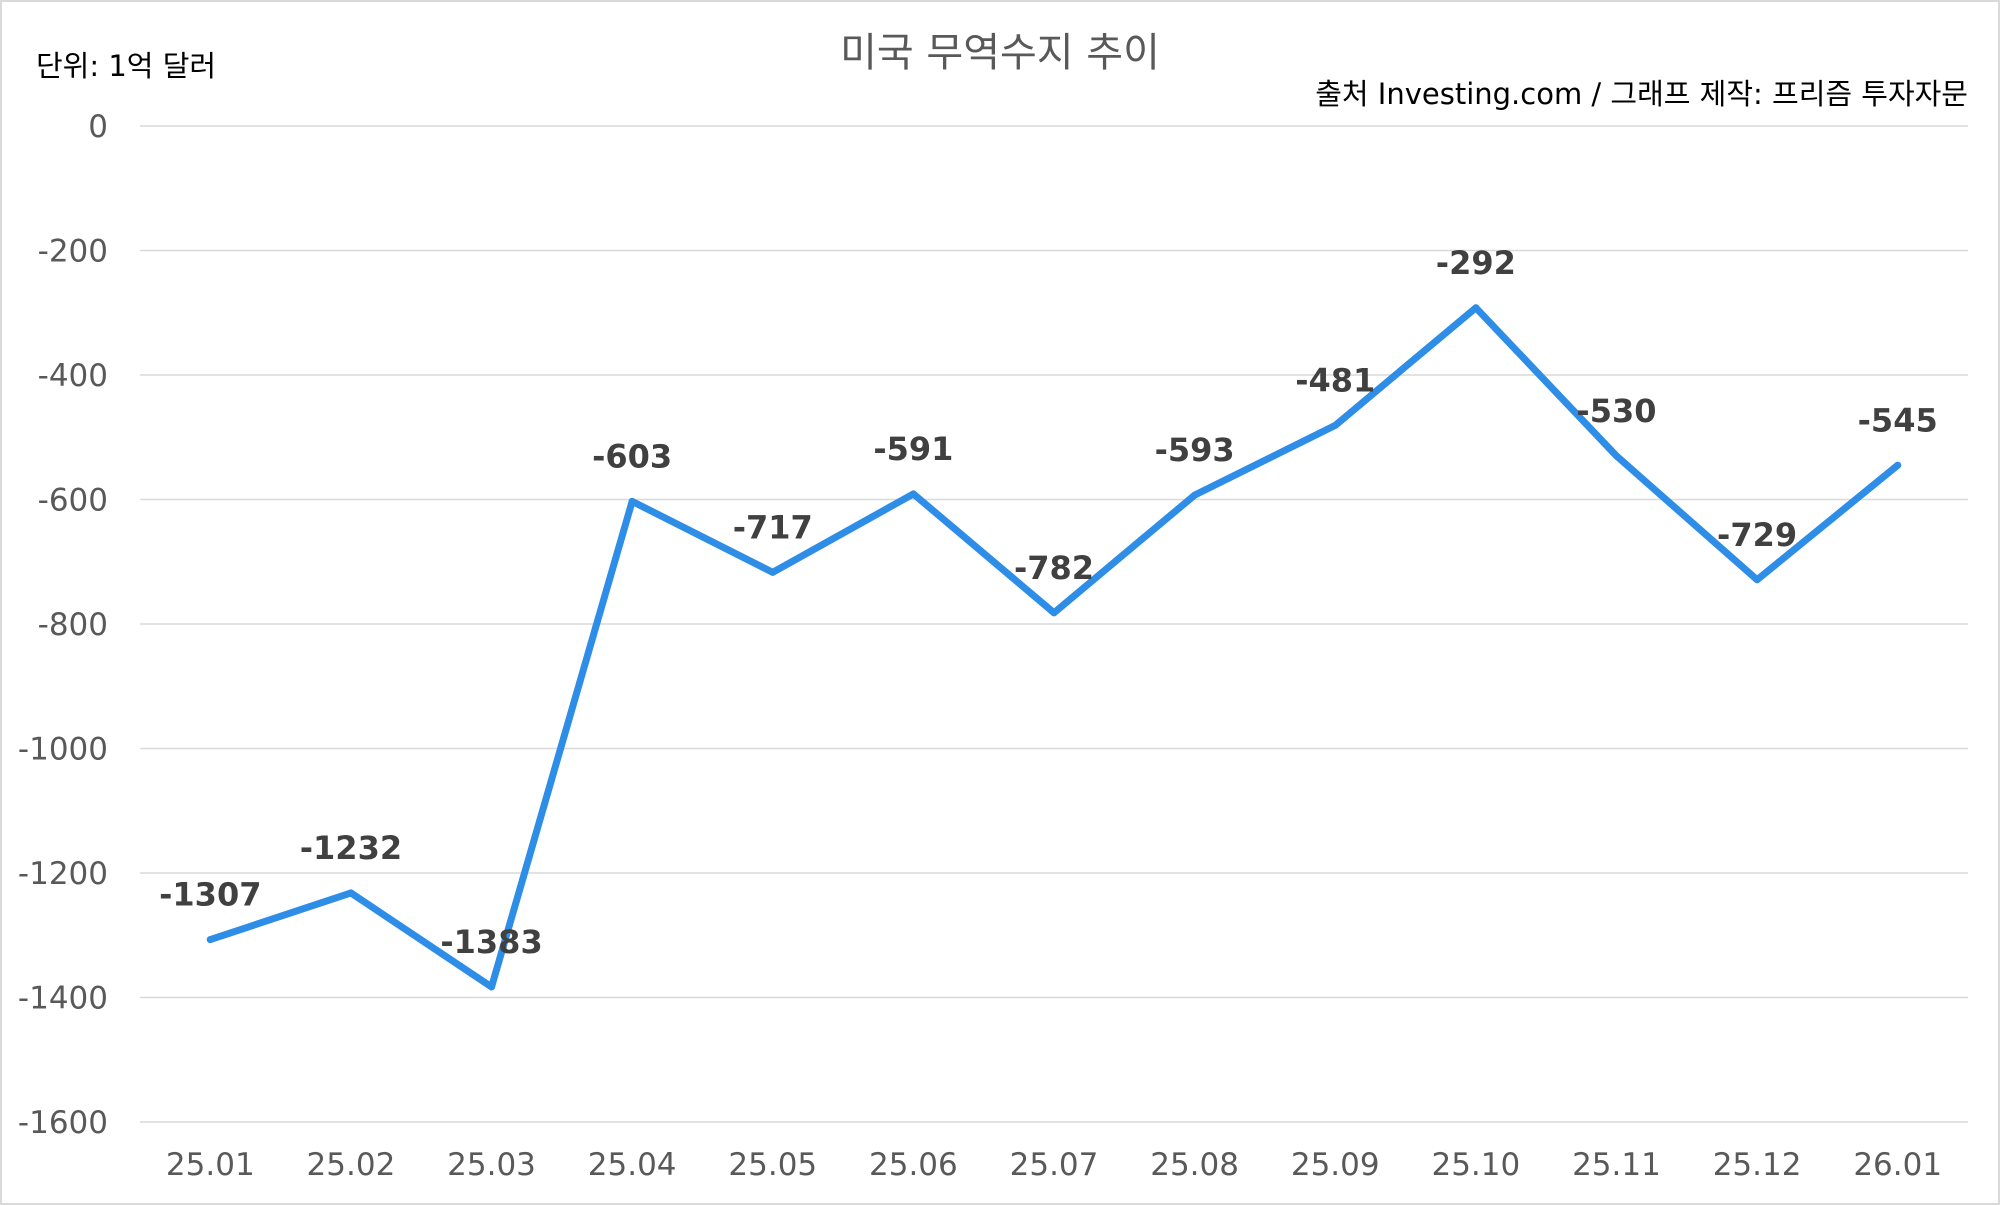 The image size is (2000, 1205). I want to click on source-note: 출처 Investing.com / 그래프 제작: 프리즘 투자자문, so click(1641, 94).